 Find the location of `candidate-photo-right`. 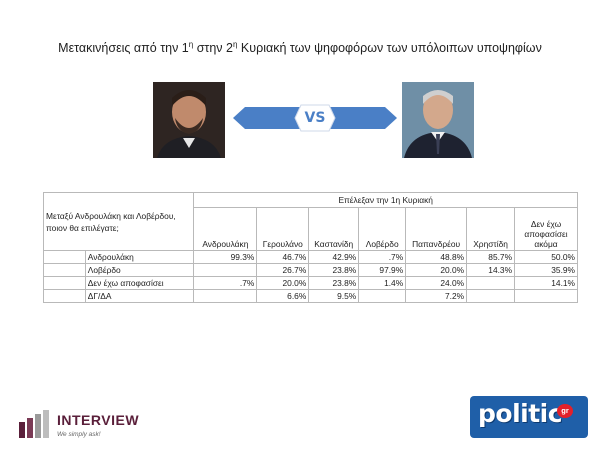

candidate-photo-right is located at coordinates (438, 120).